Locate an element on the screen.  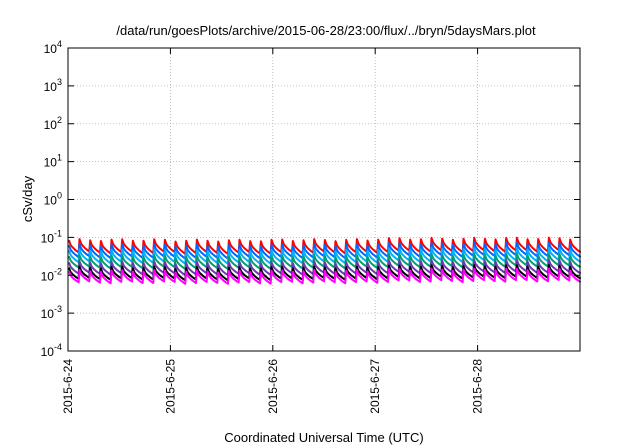
y-tick-label: 10⁻¹ is located at coordinates (51, 236).